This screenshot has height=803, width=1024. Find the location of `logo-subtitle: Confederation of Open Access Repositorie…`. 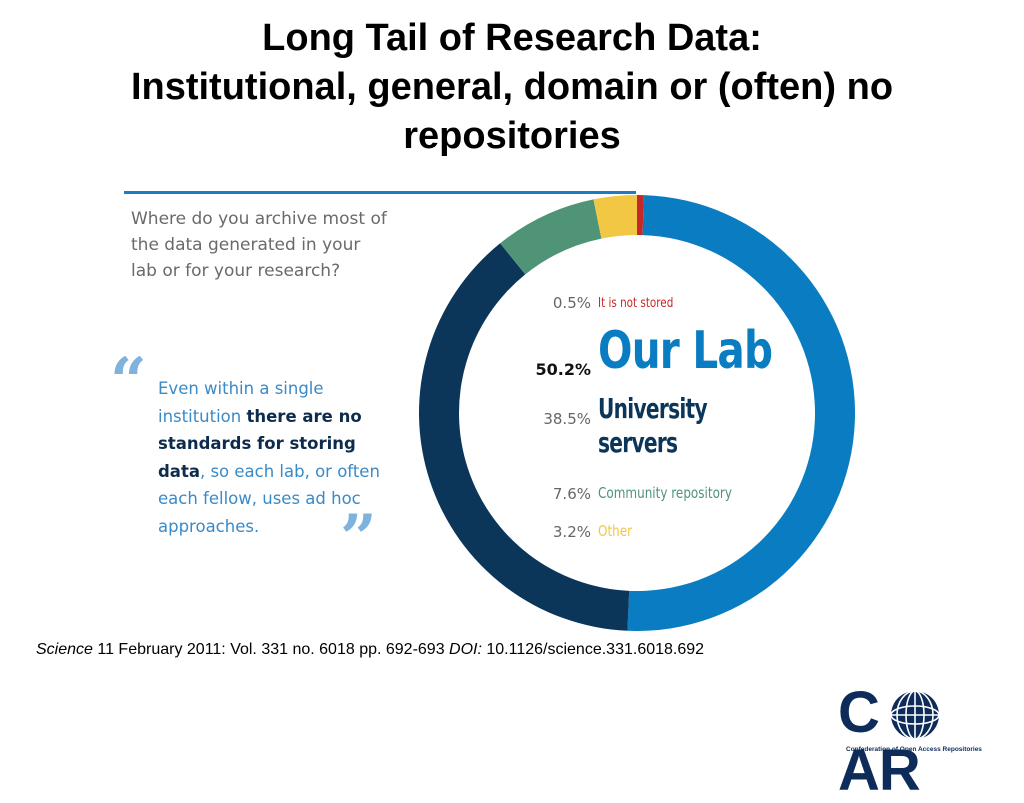

logo-subtitle: Confederation of Open Access Repositorie… is located at coordinates (914, 749).